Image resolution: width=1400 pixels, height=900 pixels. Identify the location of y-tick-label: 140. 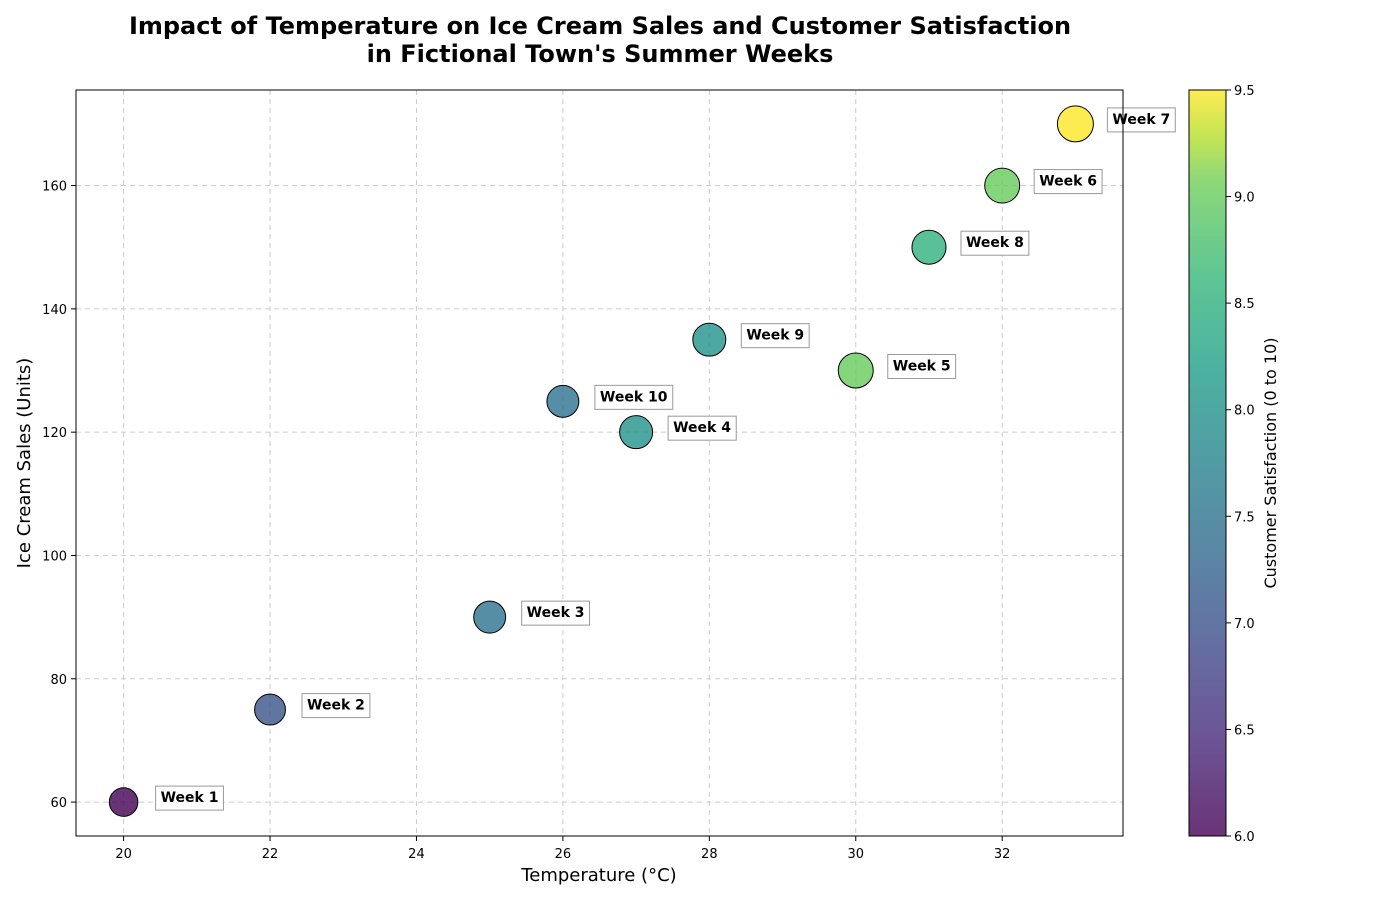
(54, 310).